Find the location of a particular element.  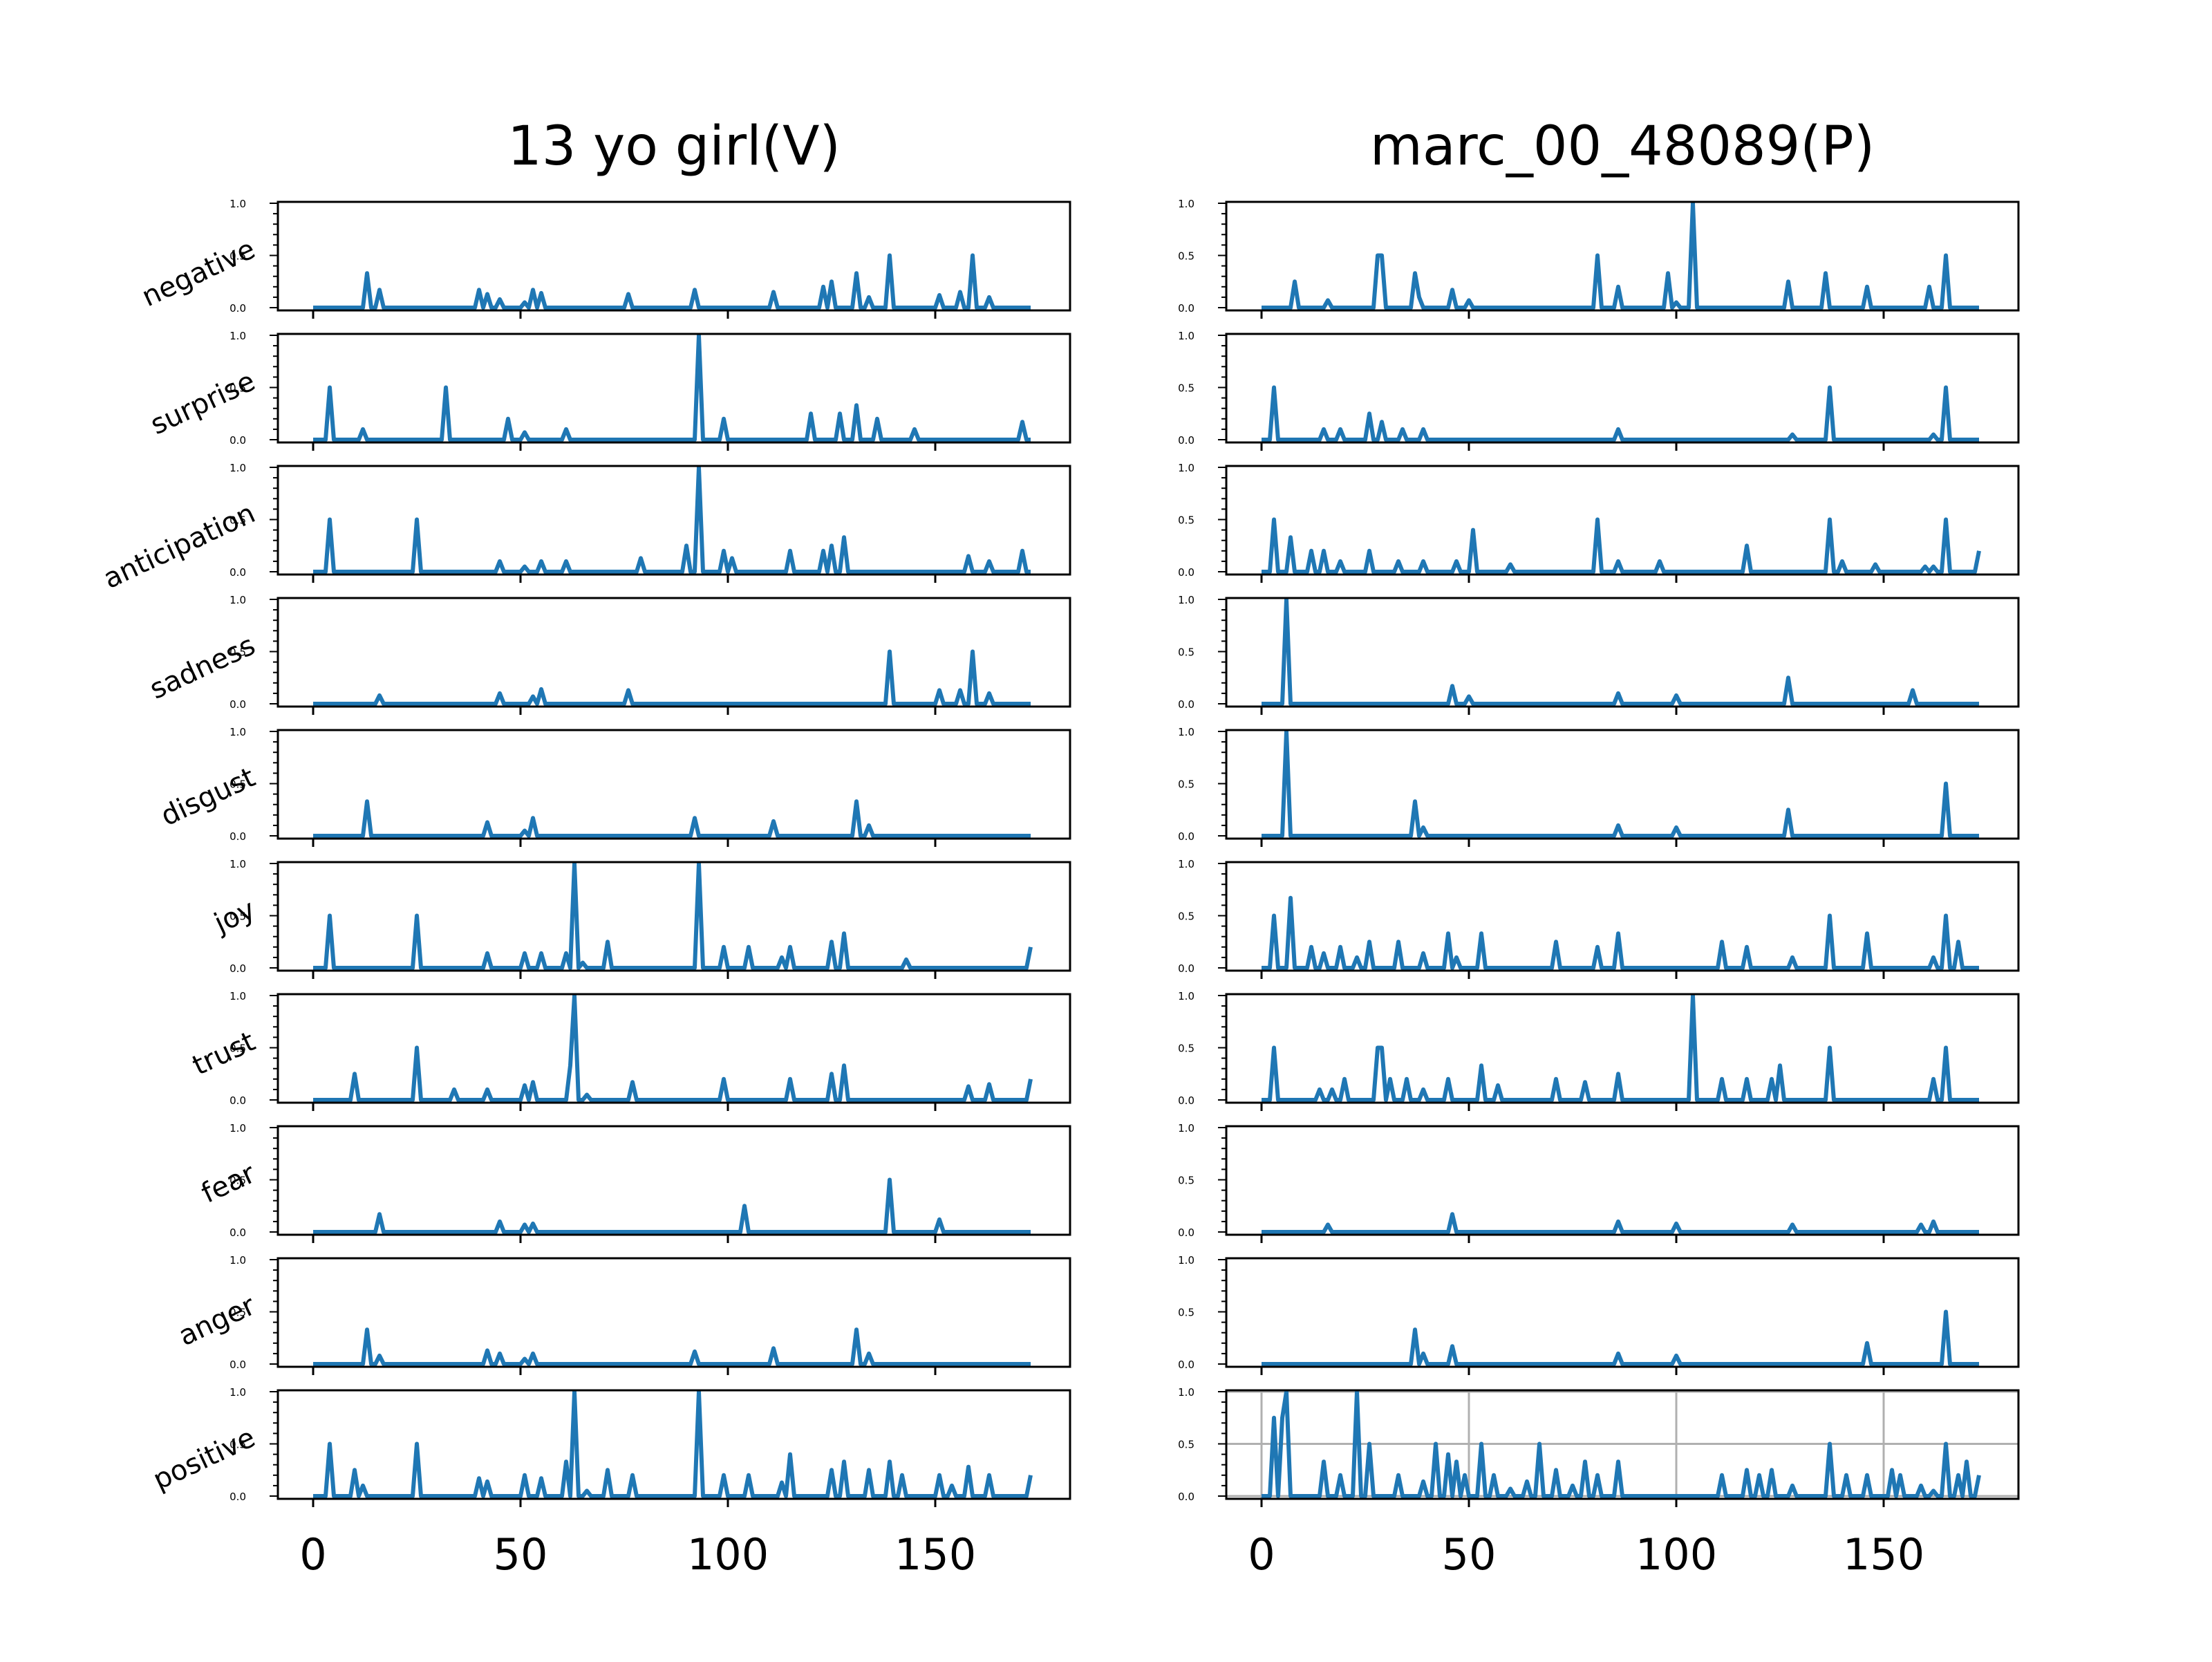

y-tick-label-0-1-2: 1.0 is located at coordinates (238, 336).